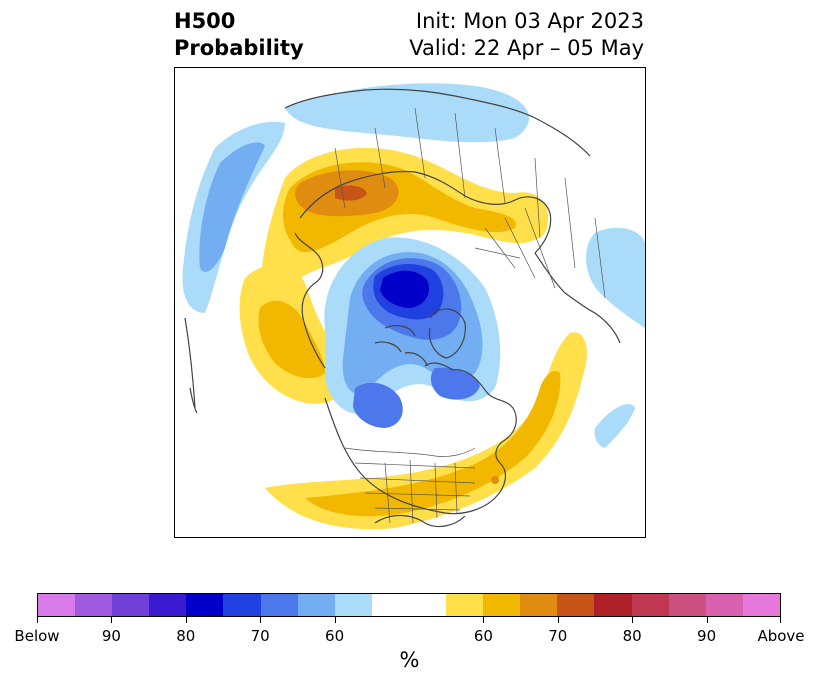 The image size is (819, 686). Describe the element at coordinates (526, 48) in the screenshot. I see `title-valid-period: Valid: 22 Apr – 05 May` at that location.